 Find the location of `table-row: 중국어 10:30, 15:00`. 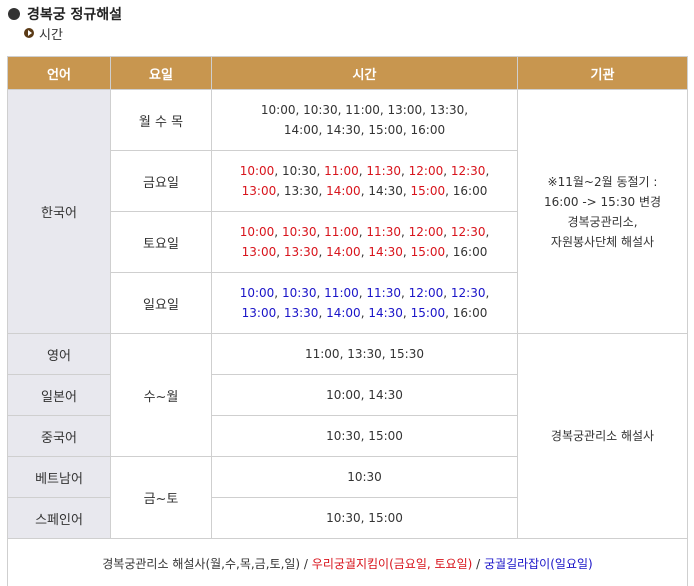

table-row: 중국어 10:30, 15:00 is located at coordinates (347, 436).